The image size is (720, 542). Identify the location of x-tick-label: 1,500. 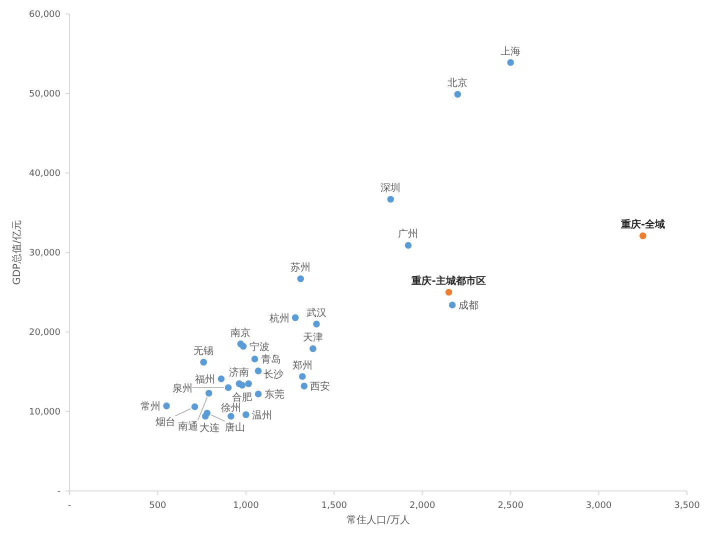
(334, 506).